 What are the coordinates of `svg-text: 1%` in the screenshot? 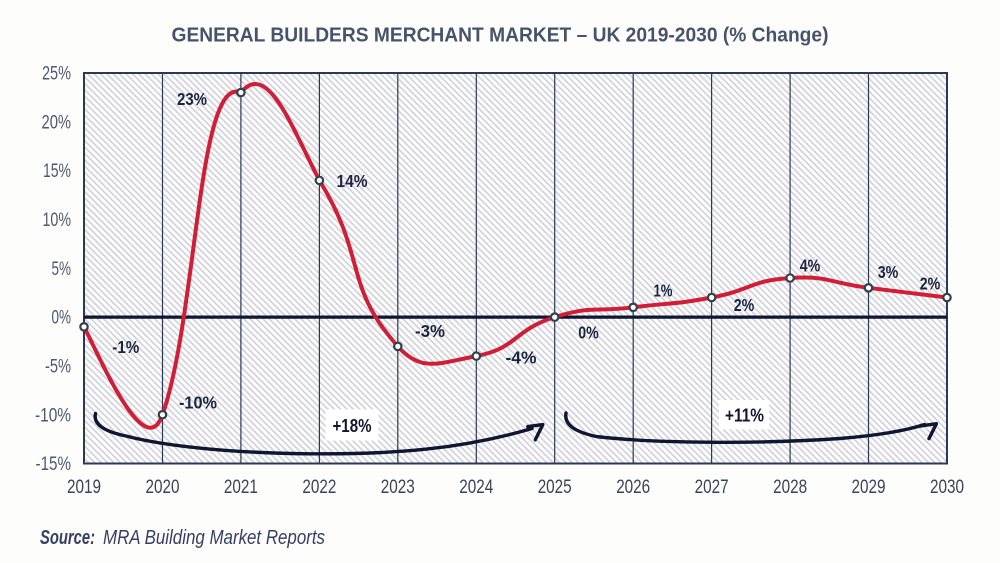 It's located at (663, 291).